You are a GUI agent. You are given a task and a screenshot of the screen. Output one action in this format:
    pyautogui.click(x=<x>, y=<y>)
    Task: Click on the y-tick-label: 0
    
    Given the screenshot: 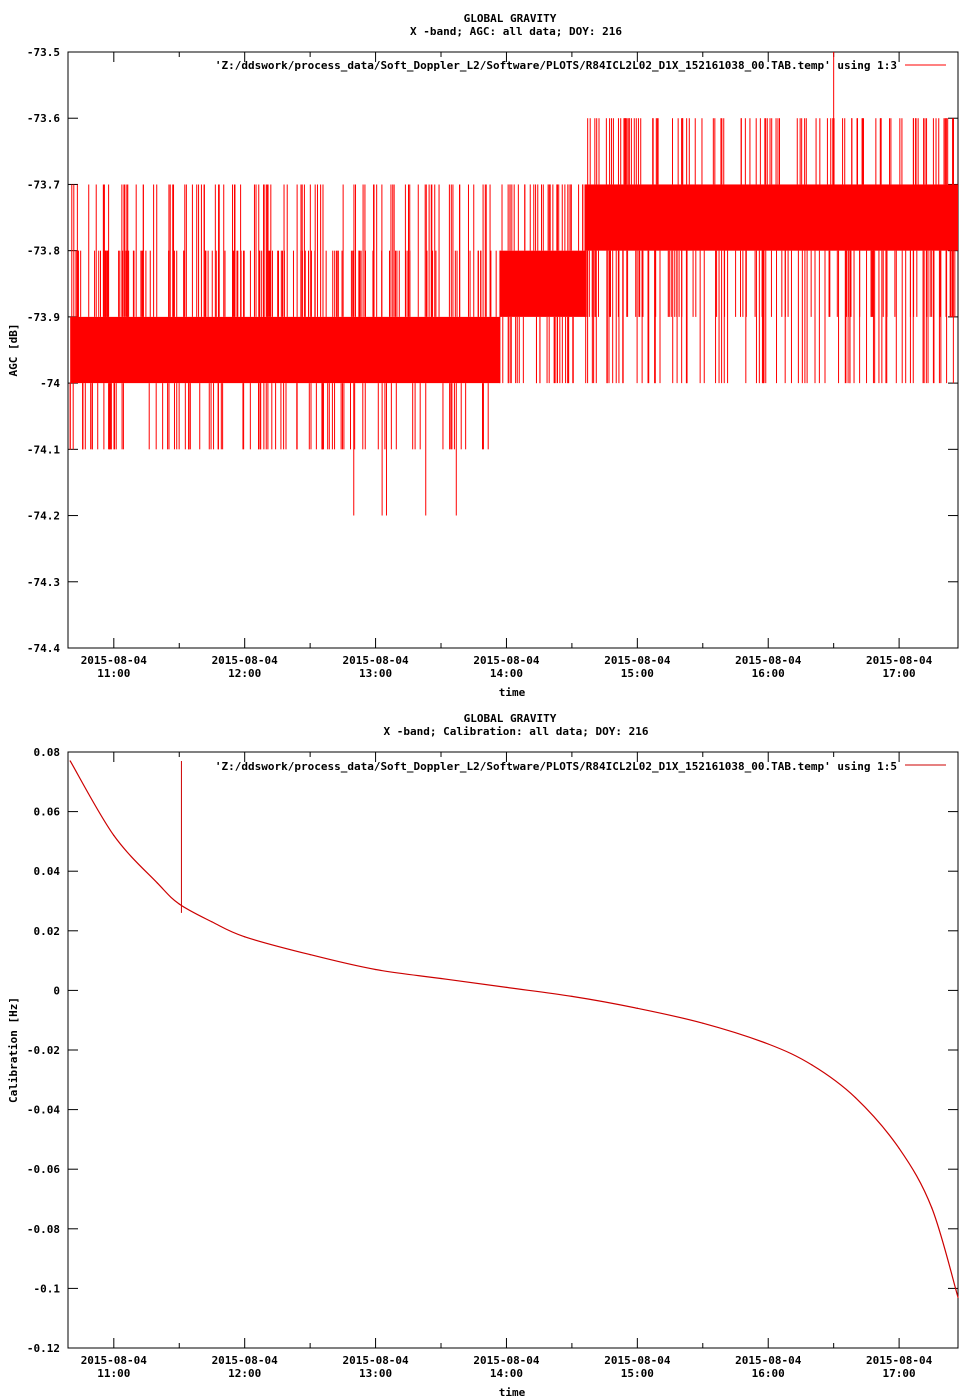 What is the action you would take?
    pyautogui.click(x=56, y=990)
    